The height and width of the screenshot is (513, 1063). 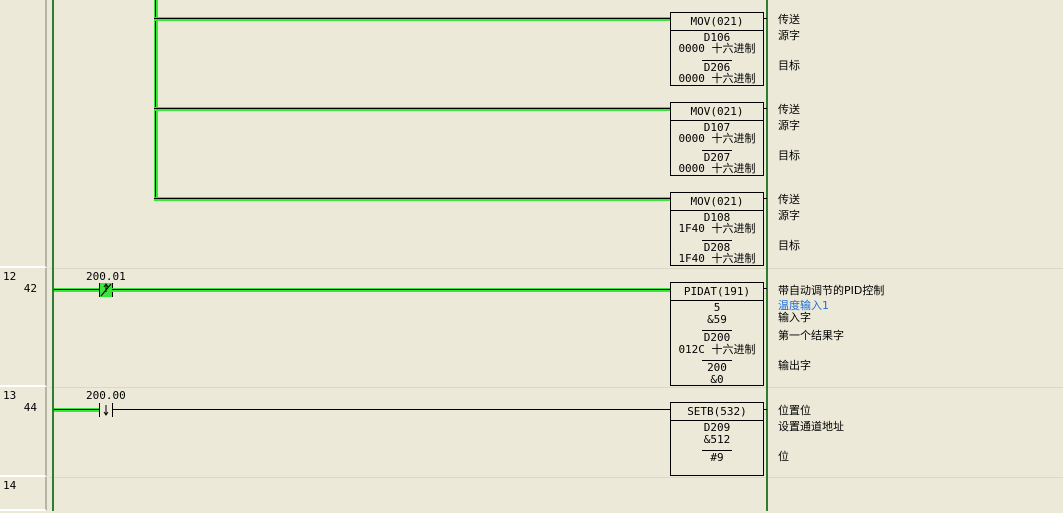 I want to click on step-number: 44, so click(x=30, y=407).